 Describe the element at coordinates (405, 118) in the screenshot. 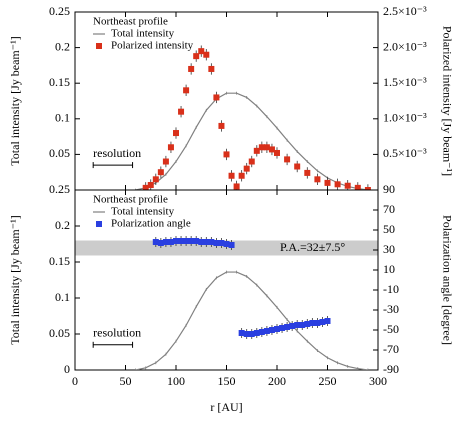

I see `y2-tick-label: 1.0×10⁻³` at that location.